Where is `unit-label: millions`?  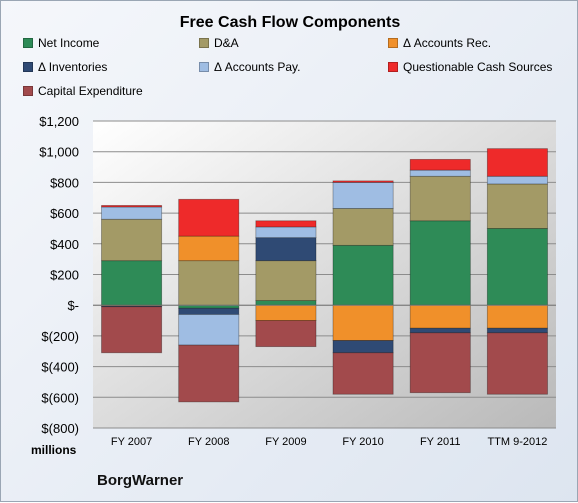 unit-label: millions is located at coordinates (54, 450).